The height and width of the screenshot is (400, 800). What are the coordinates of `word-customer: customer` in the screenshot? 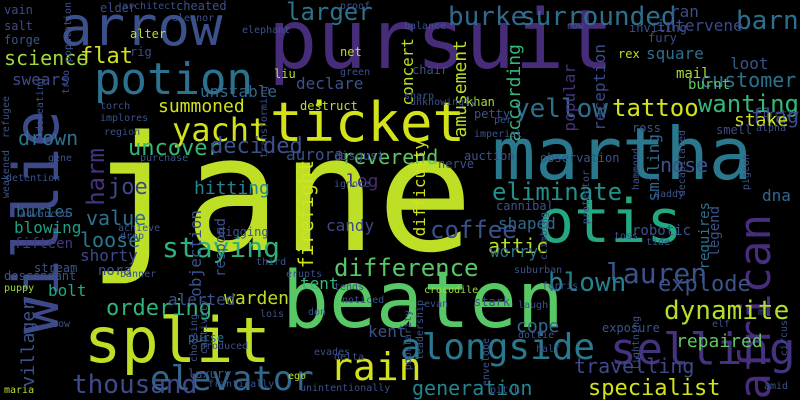 It's located at (748, 80).